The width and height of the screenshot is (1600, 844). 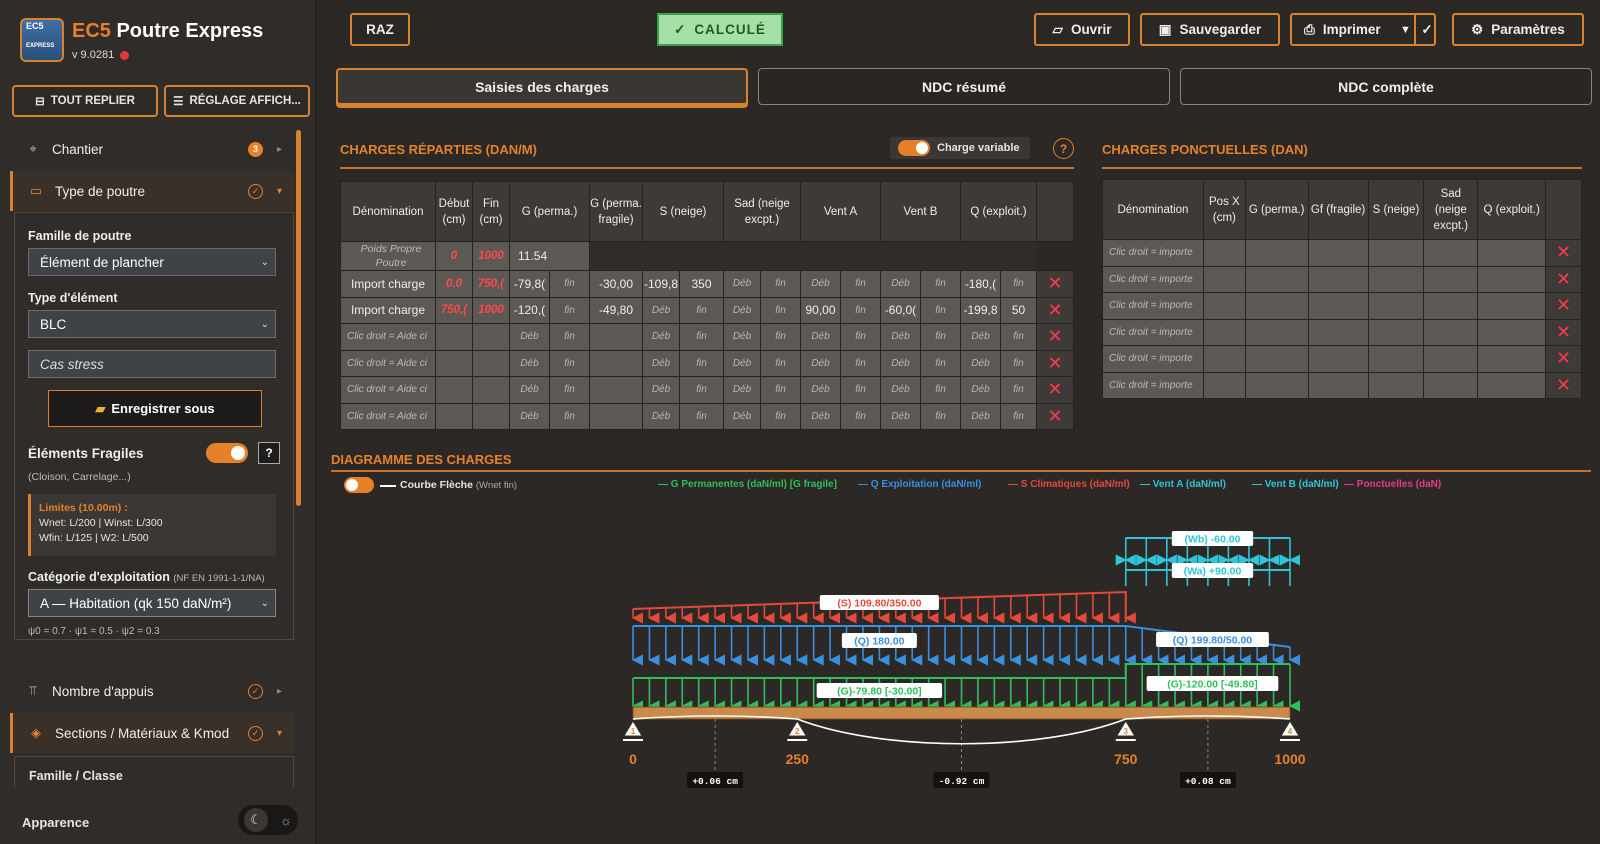 I want to click on help-button: ?, so click(x=269, y=453).